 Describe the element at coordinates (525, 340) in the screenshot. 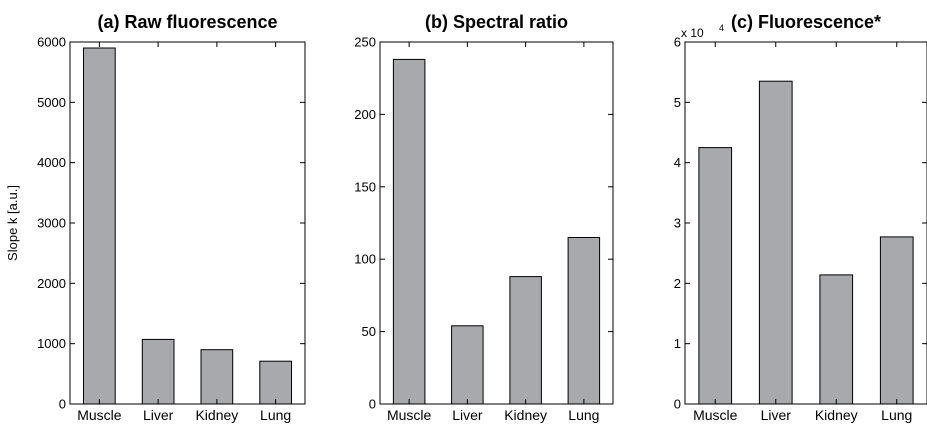

I see `bar-b-kidney` at that location.